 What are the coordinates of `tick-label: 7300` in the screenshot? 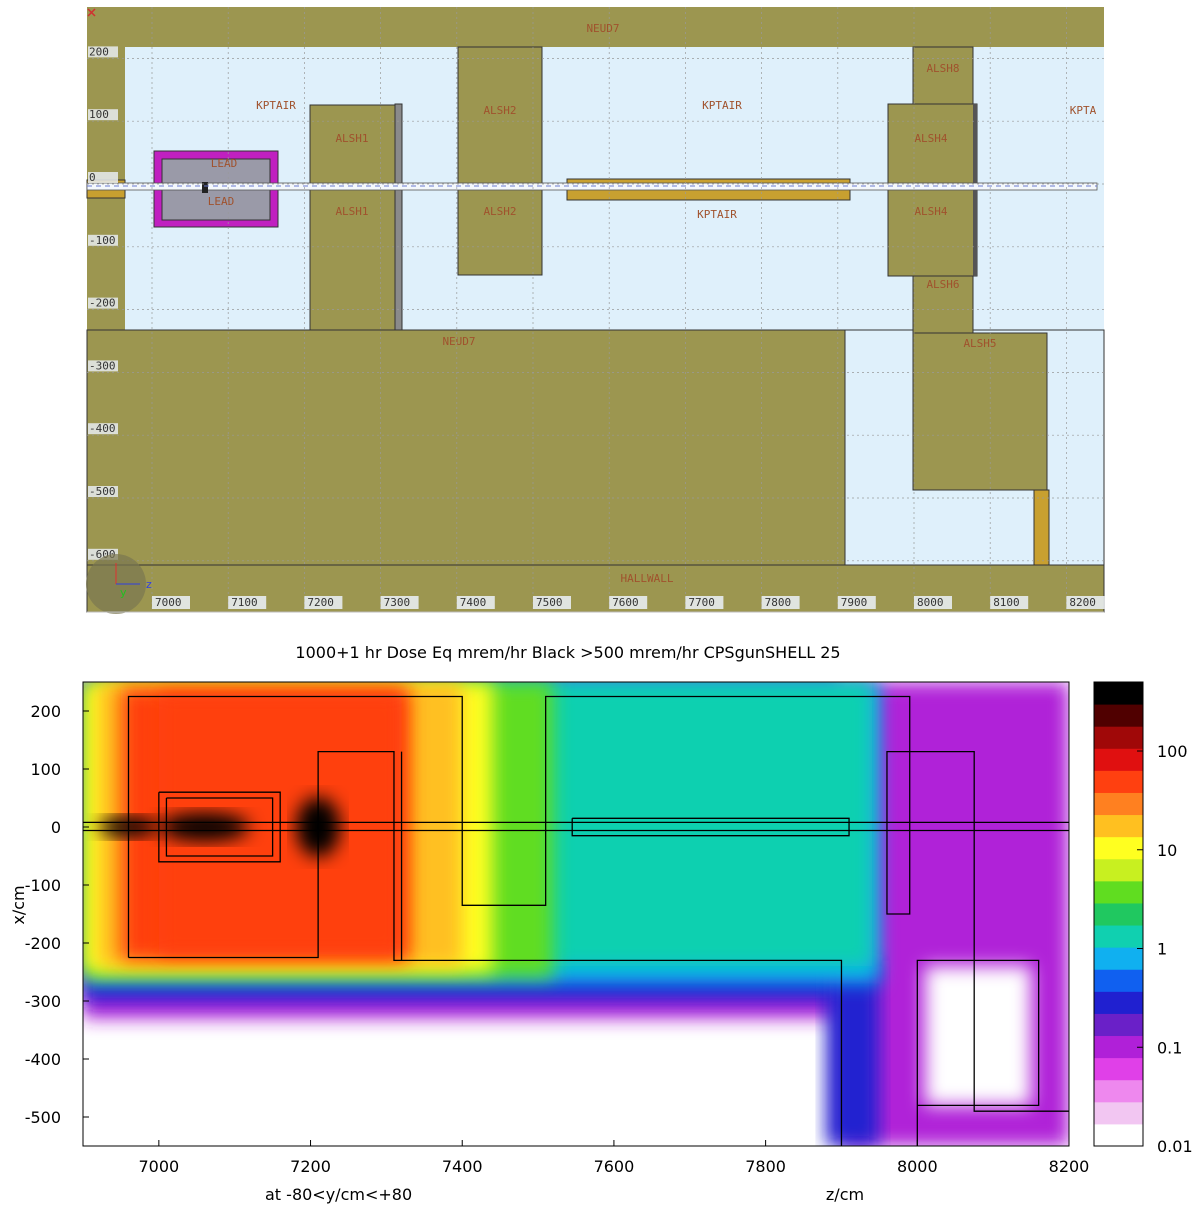 It's located at (397, 602).